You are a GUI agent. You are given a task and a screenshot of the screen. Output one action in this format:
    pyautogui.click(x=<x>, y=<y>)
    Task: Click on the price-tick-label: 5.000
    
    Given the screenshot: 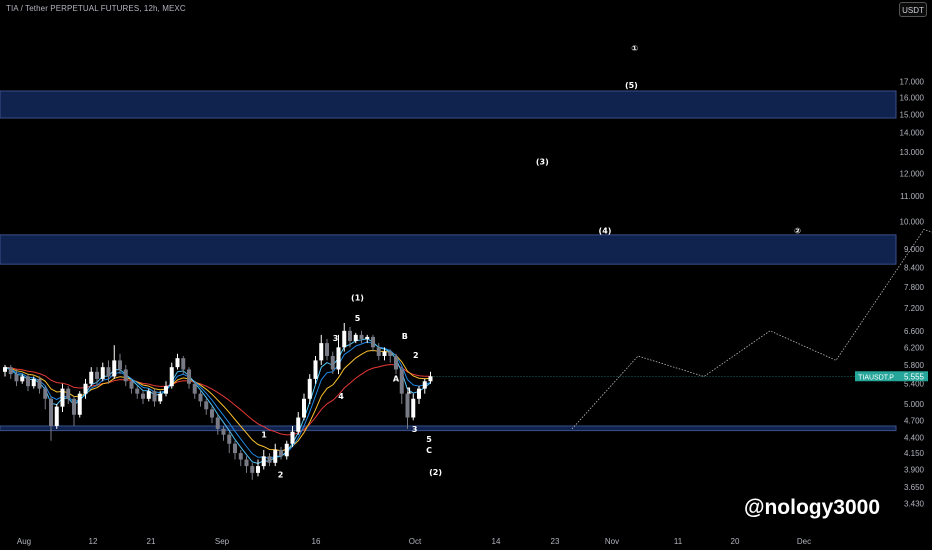 What is the action you would take?
    pyautogui.click(x=914, y=404)
    